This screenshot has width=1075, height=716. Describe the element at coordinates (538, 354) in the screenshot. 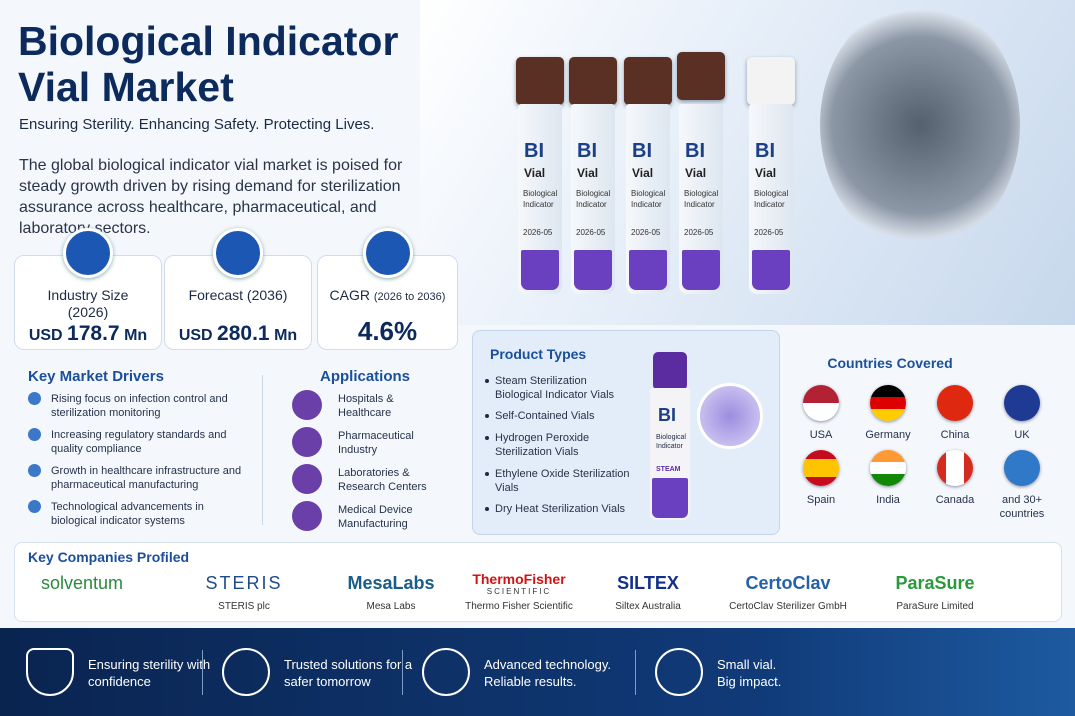

I see `section-title: Product Types` at that location.